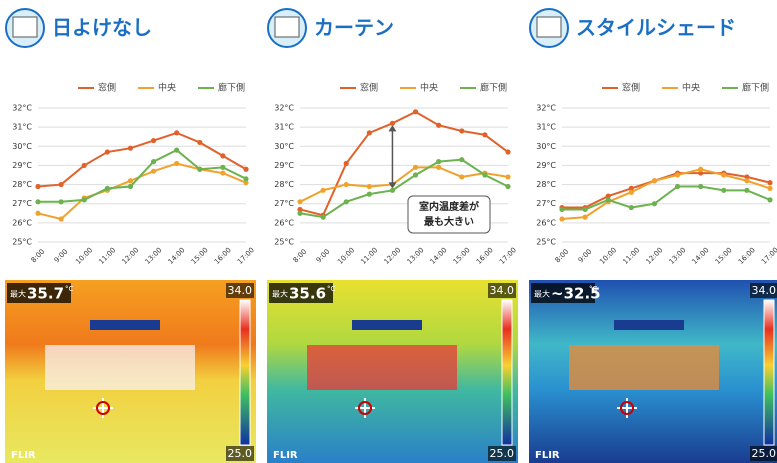 This screenshot has height=463, width=777. What do you see at coordinates (449, 221) in the screenshot?
I see `annotation-text: 最も大きい` at bounding box center [449, 221].